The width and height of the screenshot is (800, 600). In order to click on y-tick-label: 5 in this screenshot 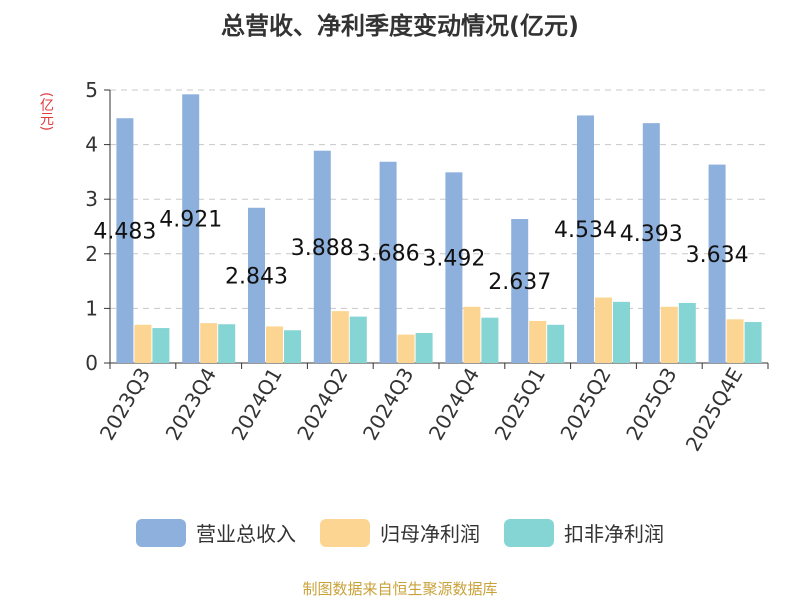, I will do `click(91, 90)`.